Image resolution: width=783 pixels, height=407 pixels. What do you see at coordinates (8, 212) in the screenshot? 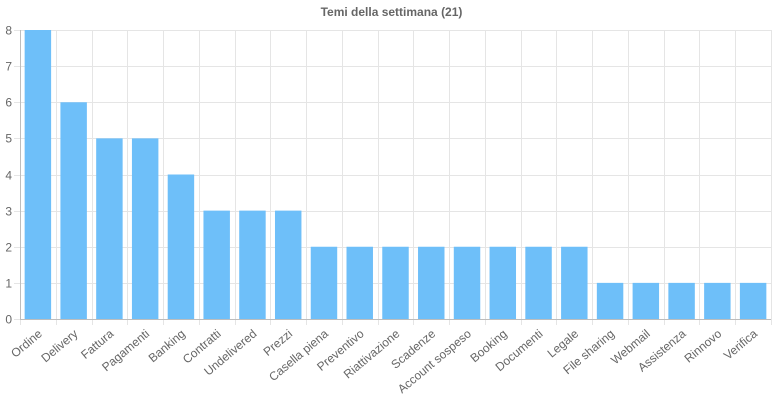
I see `y-tick-label: 3` at bounding box center [8, 212].